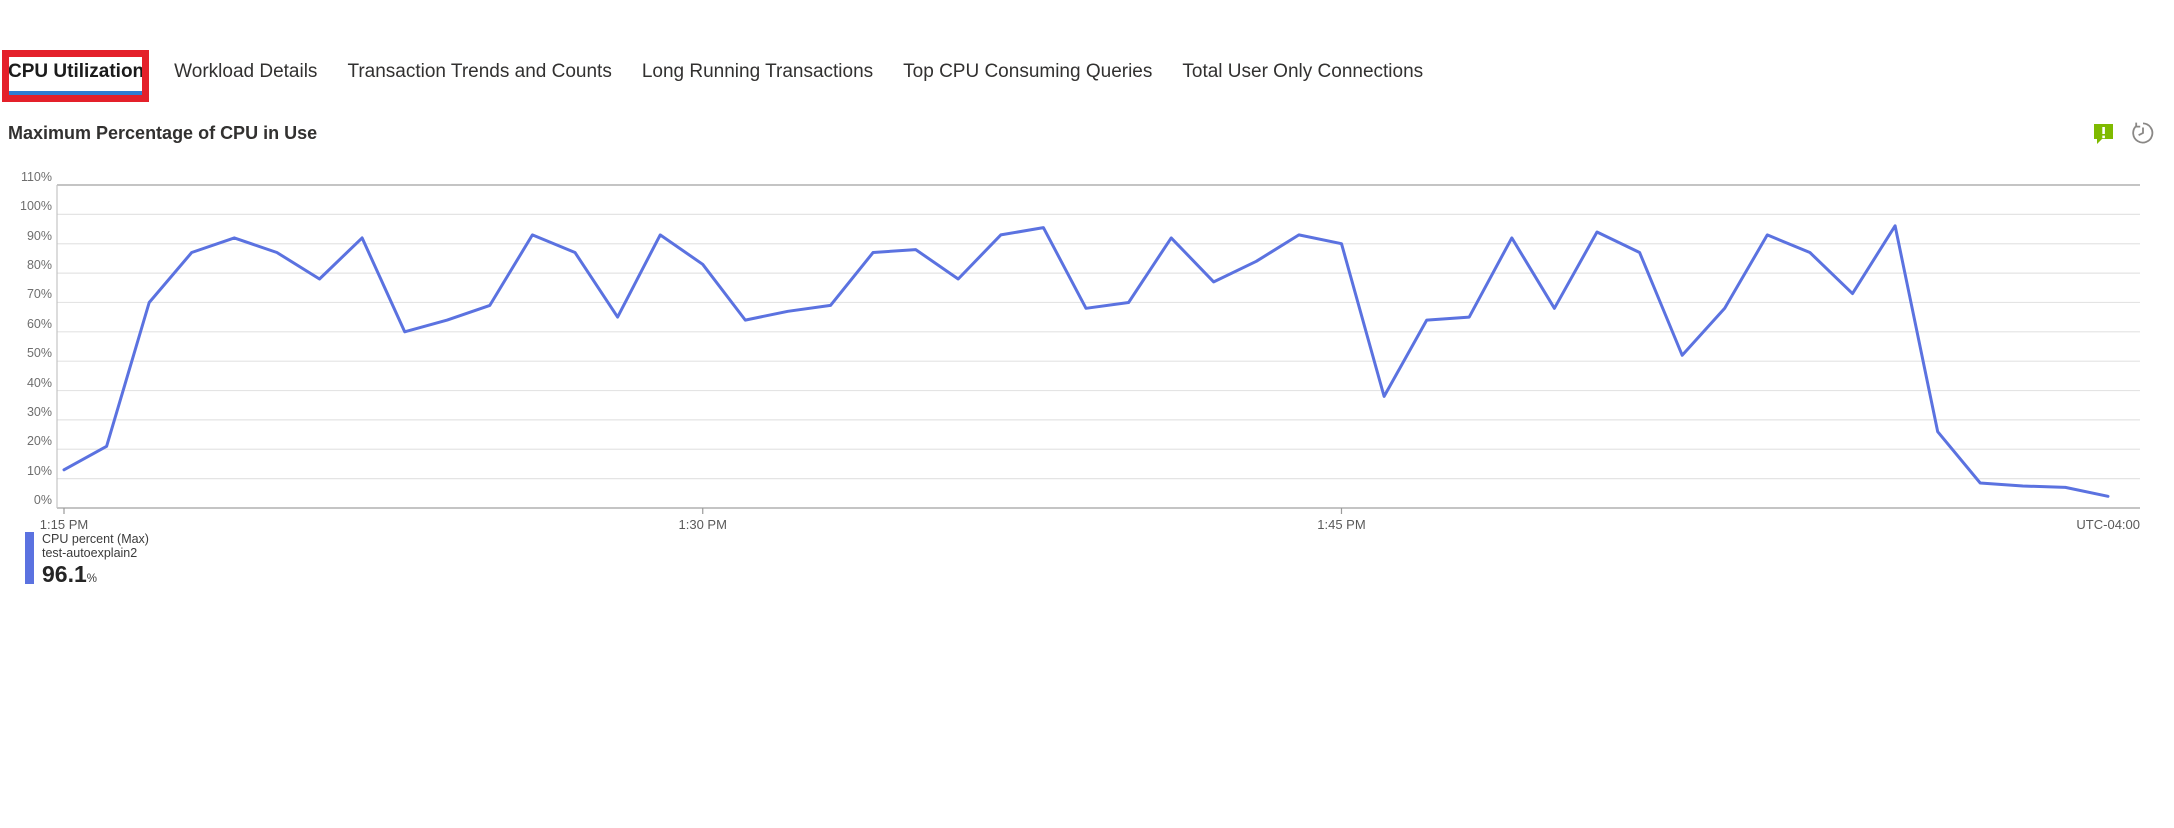  Describe the element at coordinates (39, 441) in the screenshot. I see `y-axis-label-20: 20%` at that location.